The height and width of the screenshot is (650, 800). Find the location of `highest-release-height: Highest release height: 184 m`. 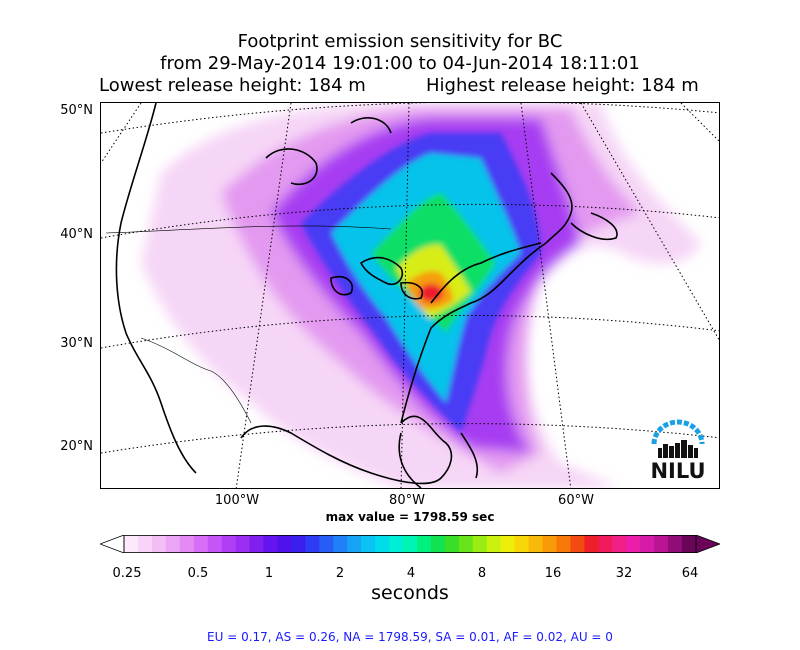

highest-release-height: Highest release height: 184 m is located at coordinates (562, 85).